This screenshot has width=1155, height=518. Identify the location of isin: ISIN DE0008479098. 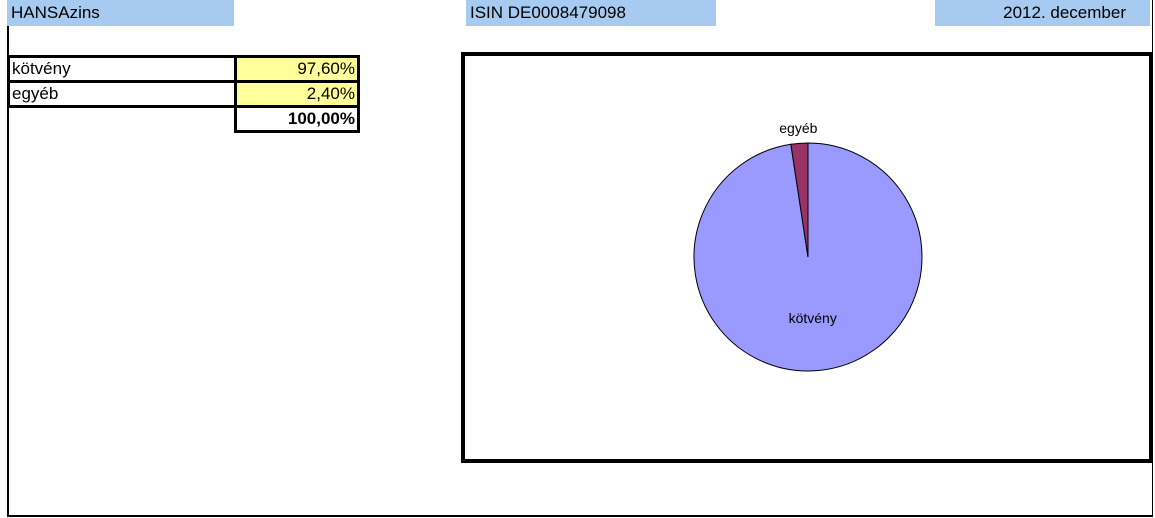
(591, 13).